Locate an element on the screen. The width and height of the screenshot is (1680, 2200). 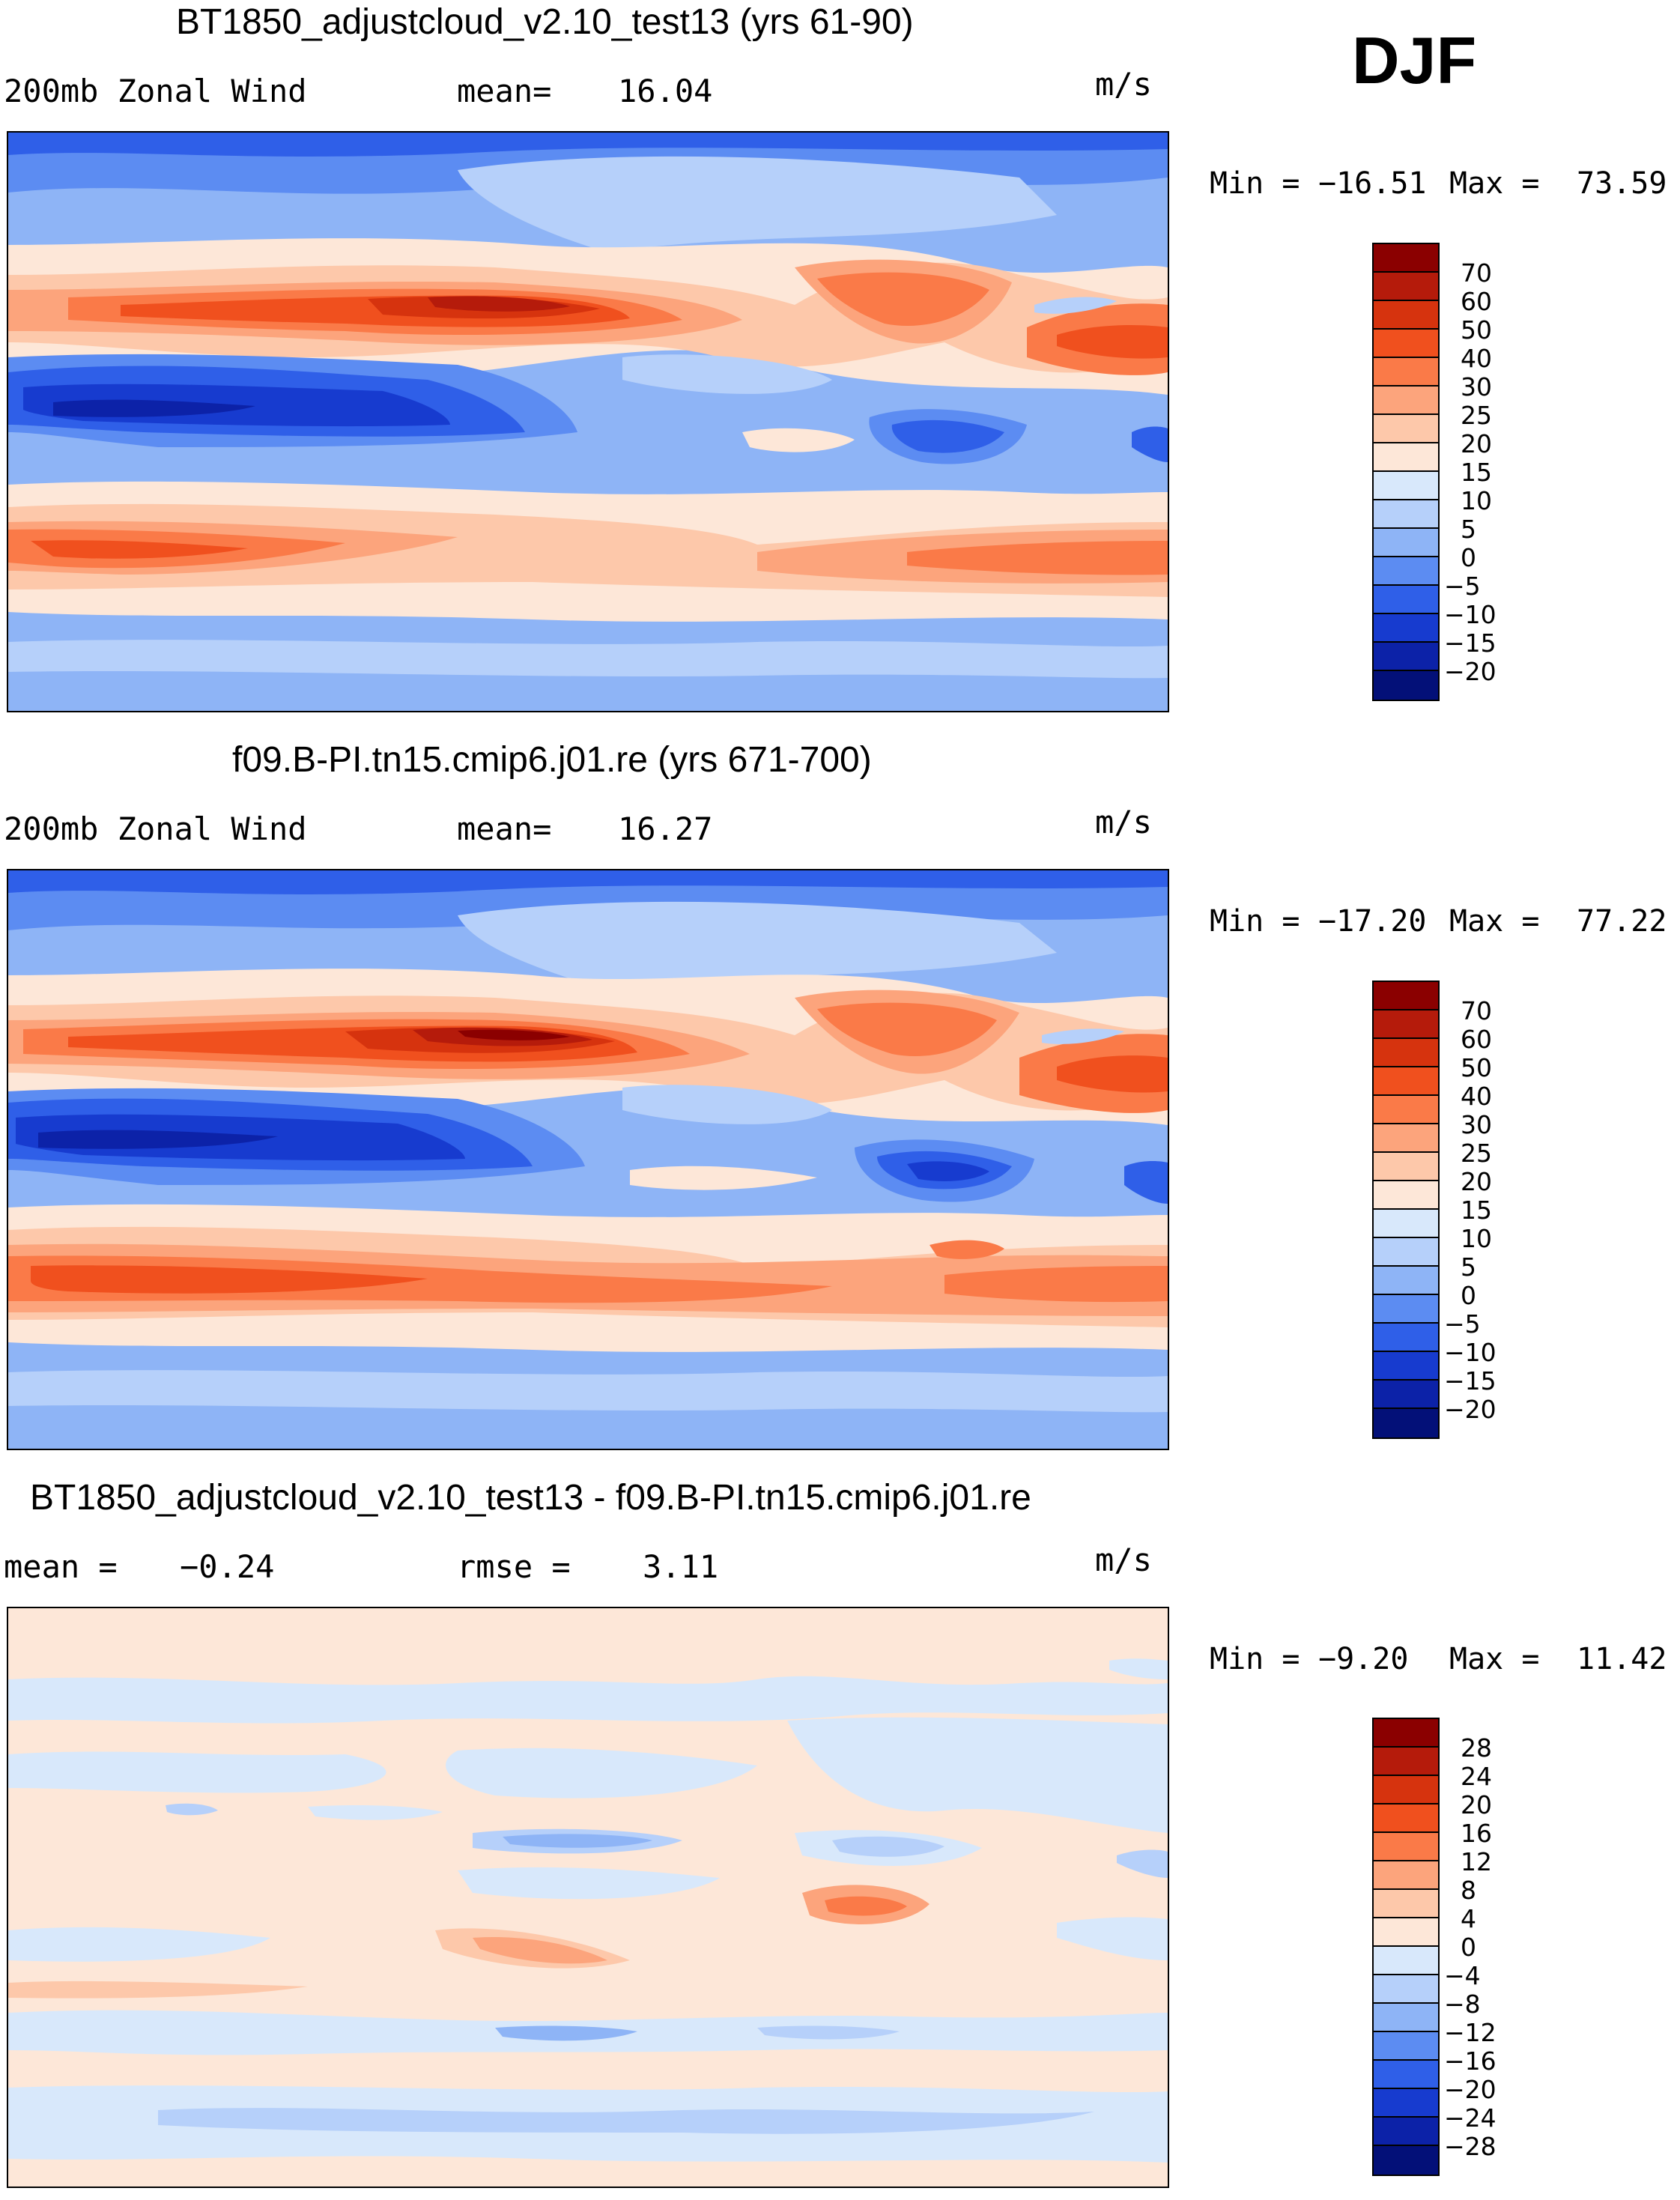
colorbar-label: −28 is located at coordinates (1470, 2146).